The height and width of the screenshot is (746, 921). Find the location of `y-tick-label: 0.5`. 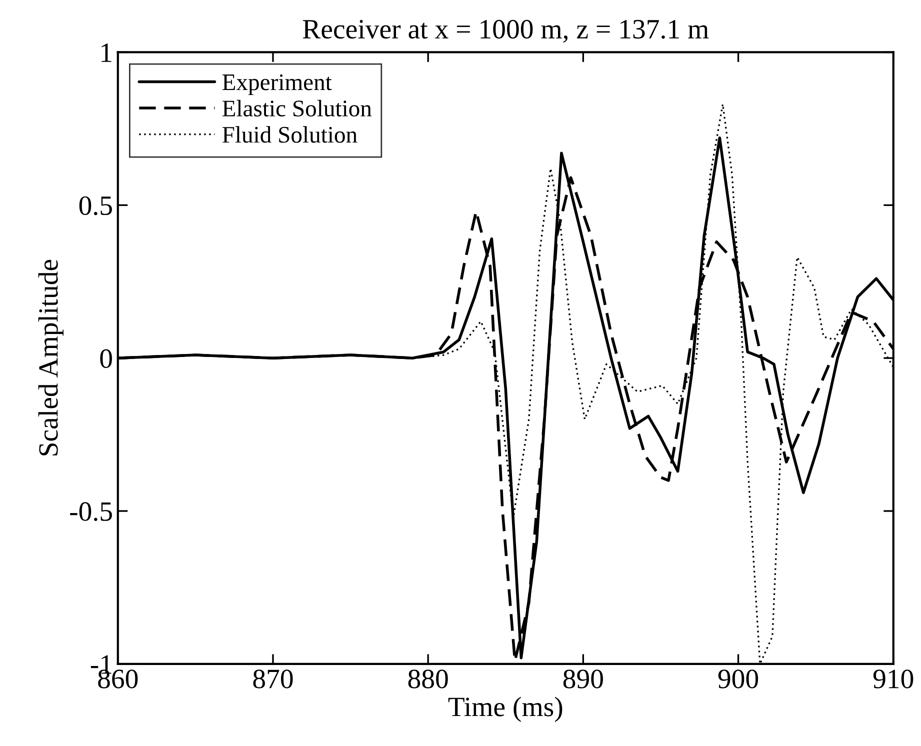

y-tick-label: 0.5 is located at coordinates (95, 206).